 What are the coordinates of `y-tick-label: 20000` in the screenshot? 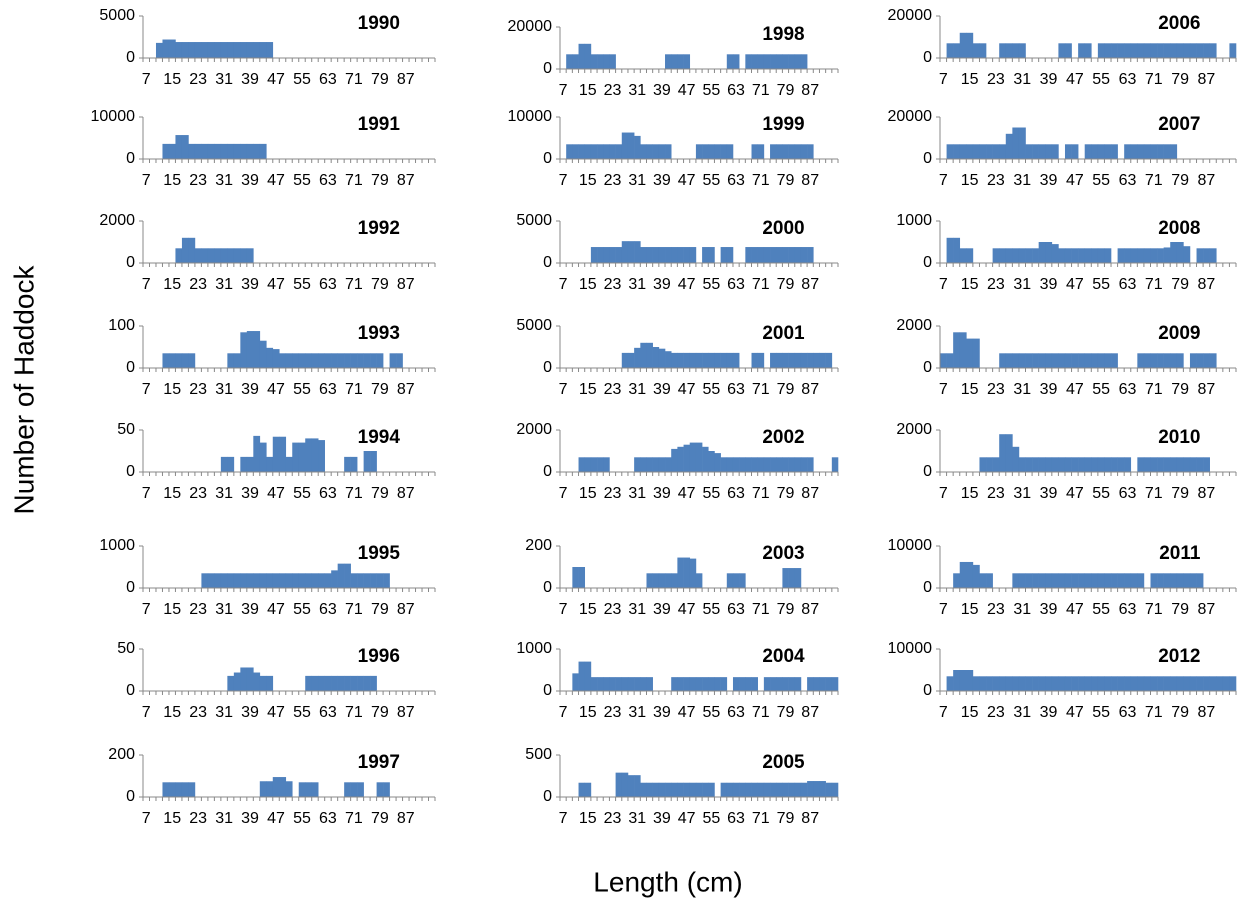 It's located at (910, 15).